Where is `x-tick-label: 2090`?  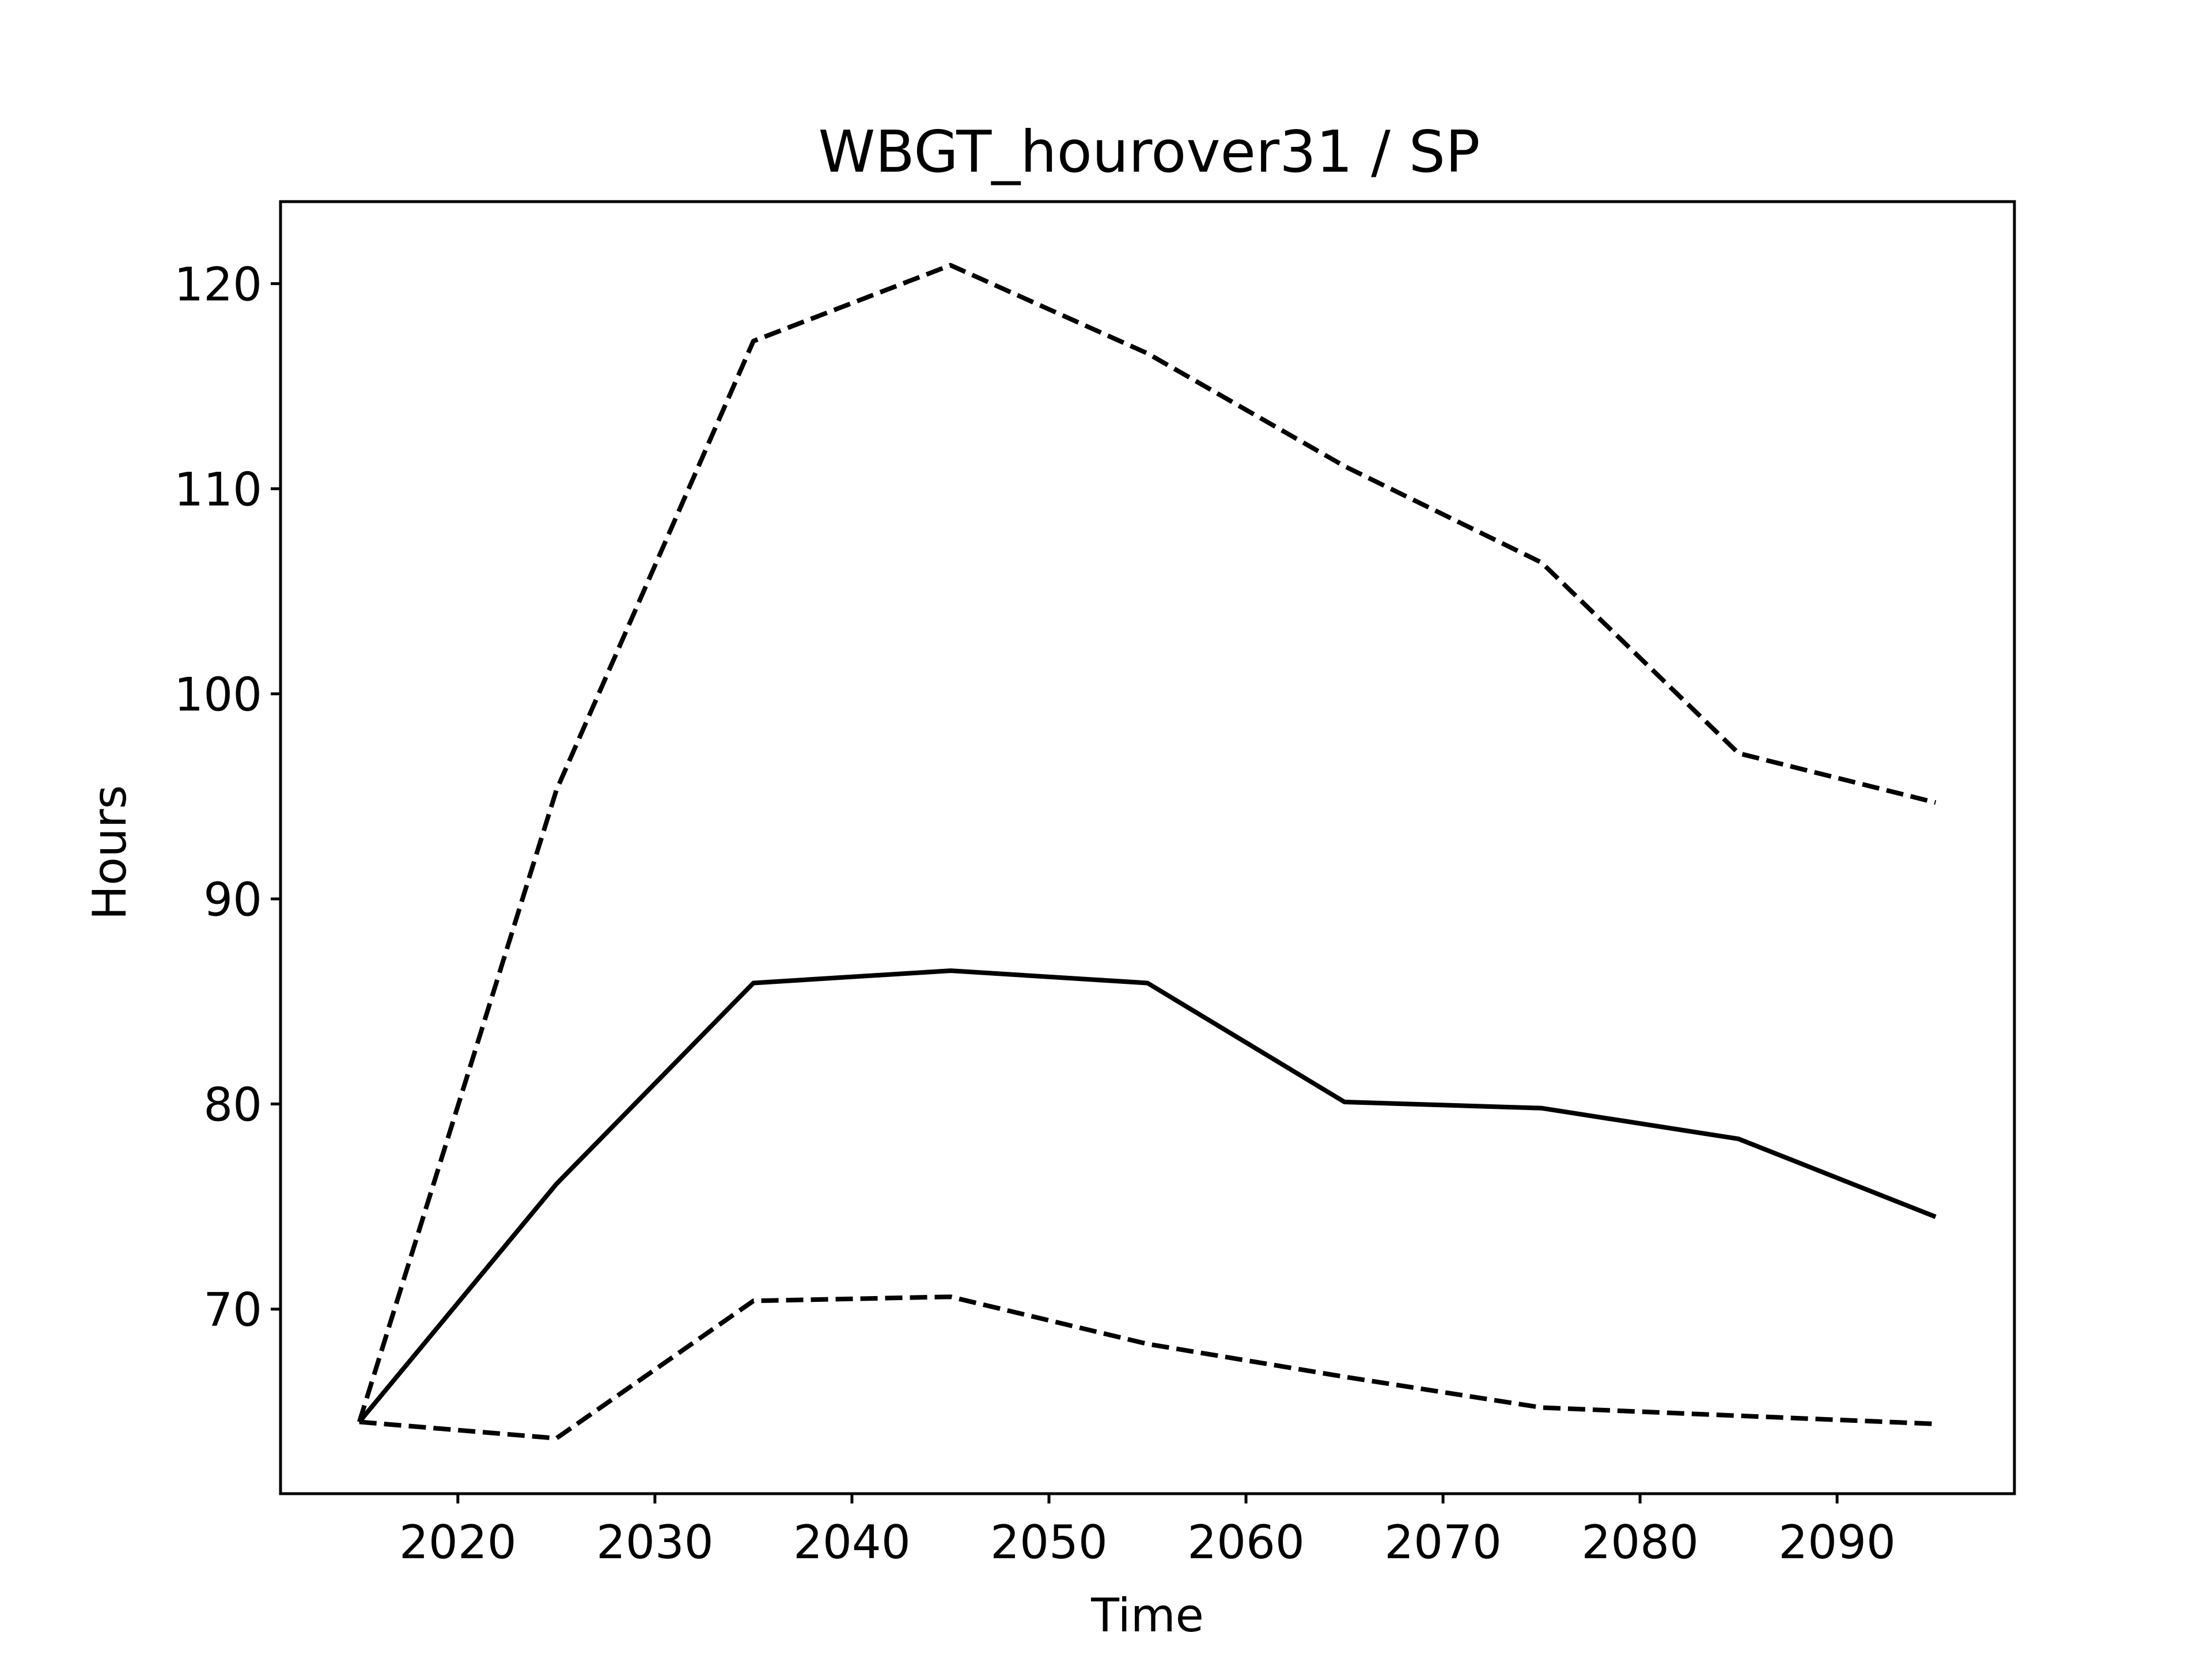 x-tick-label: 2090 is located at coordinates (1837, 1542).